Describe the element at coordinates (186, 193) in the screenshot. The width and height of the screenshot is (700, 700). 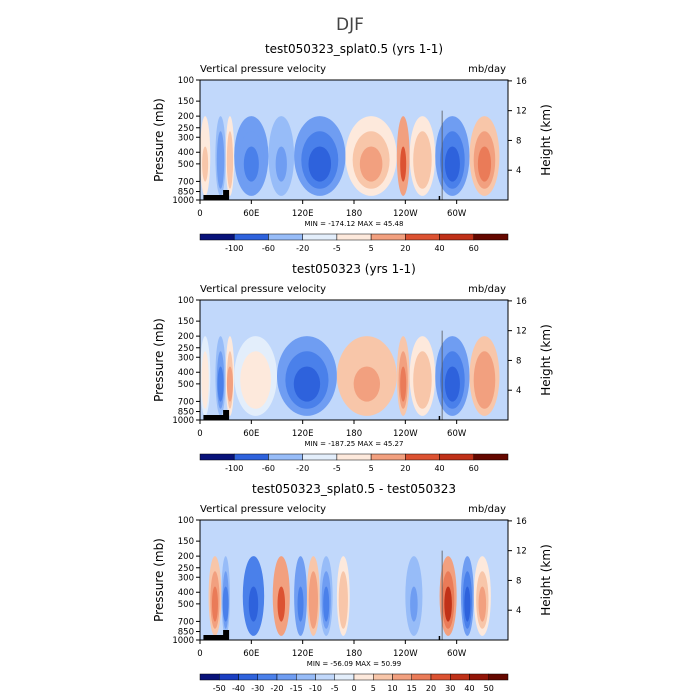
I see `y-tick-label: 850` at that location.